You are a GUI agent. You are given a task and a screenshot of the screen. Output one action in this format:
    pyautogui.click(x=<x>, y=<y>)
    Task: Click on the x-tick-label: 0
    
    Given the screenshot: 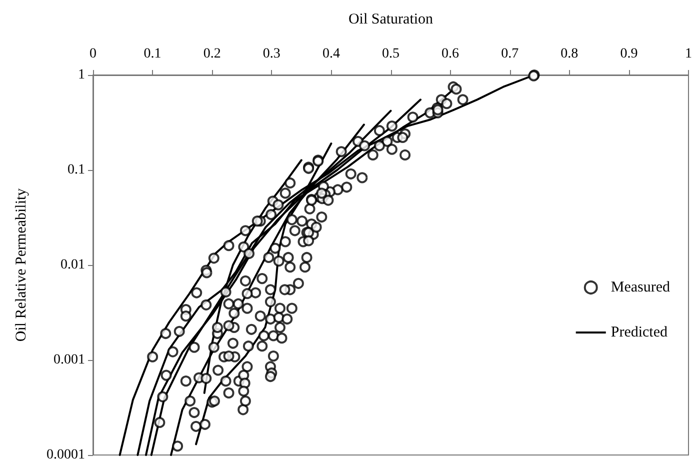 What is the action you would take?
    pyautogui.click(x=93, y=54)
    